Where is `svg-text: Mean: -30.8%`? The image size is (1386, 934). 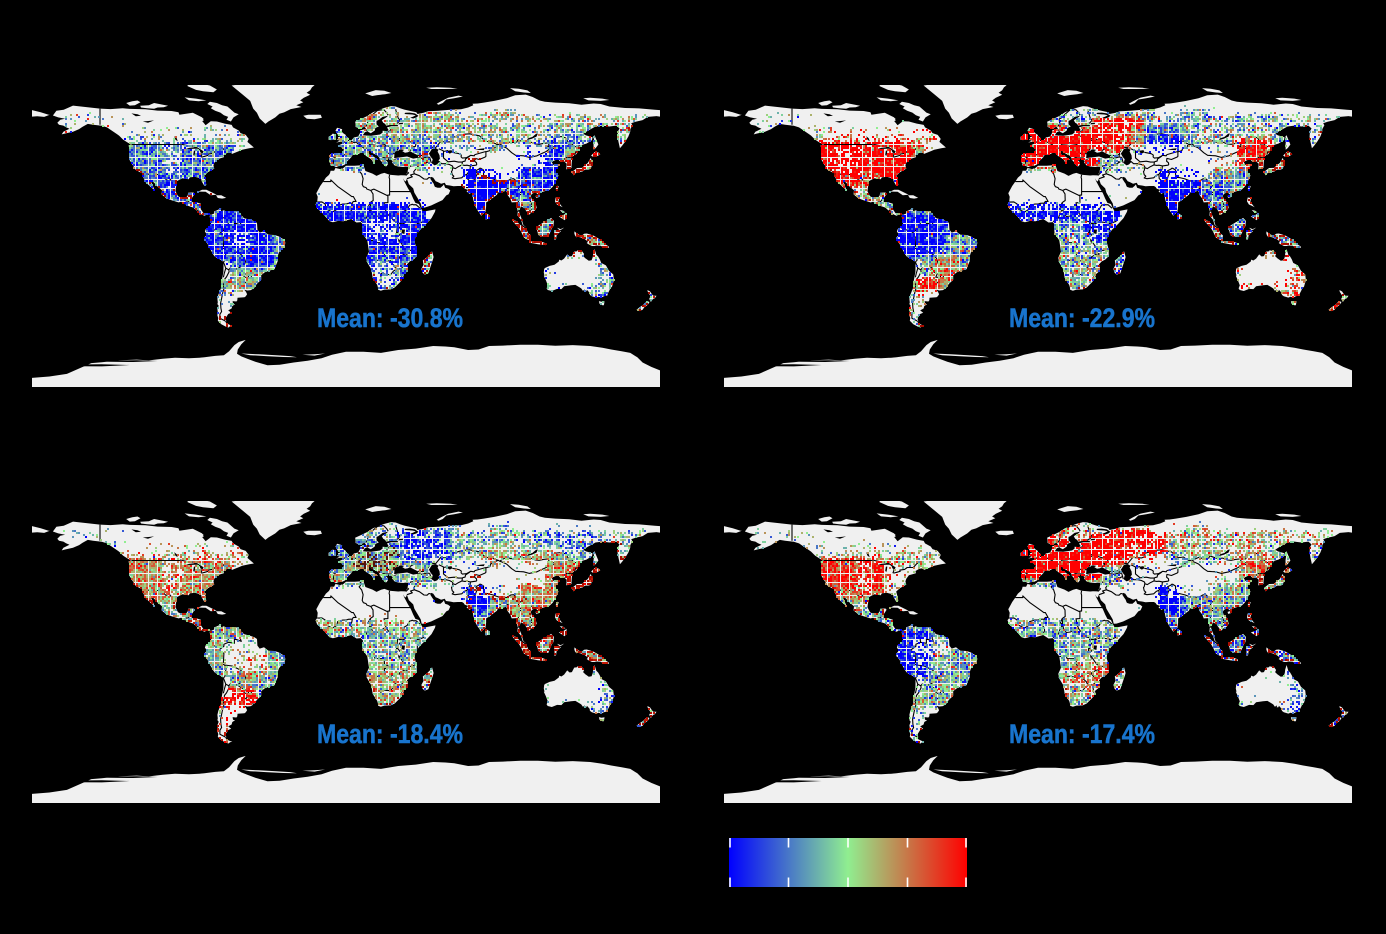 svg-text: Mean: -30.8% is located at coordinates (390, 318).